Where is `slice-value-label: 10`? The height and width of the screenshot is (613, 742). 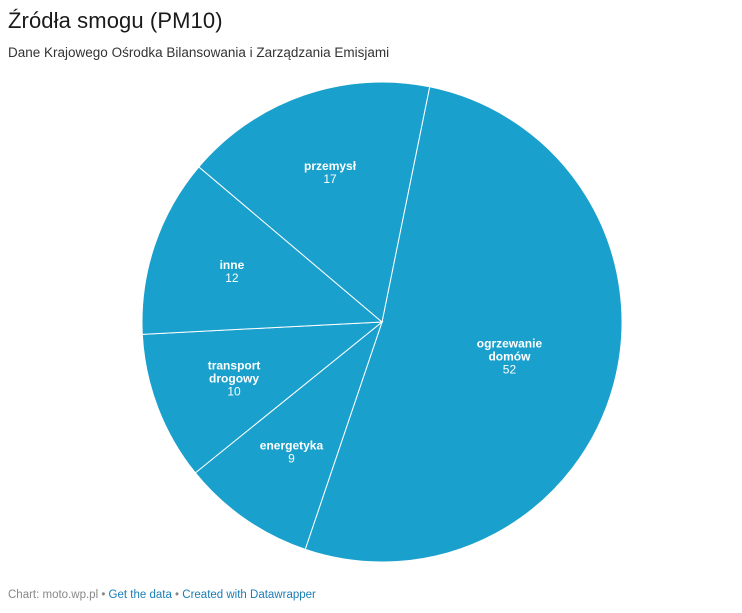
slice-value-label: 10 is located at coordinates (234, 392).